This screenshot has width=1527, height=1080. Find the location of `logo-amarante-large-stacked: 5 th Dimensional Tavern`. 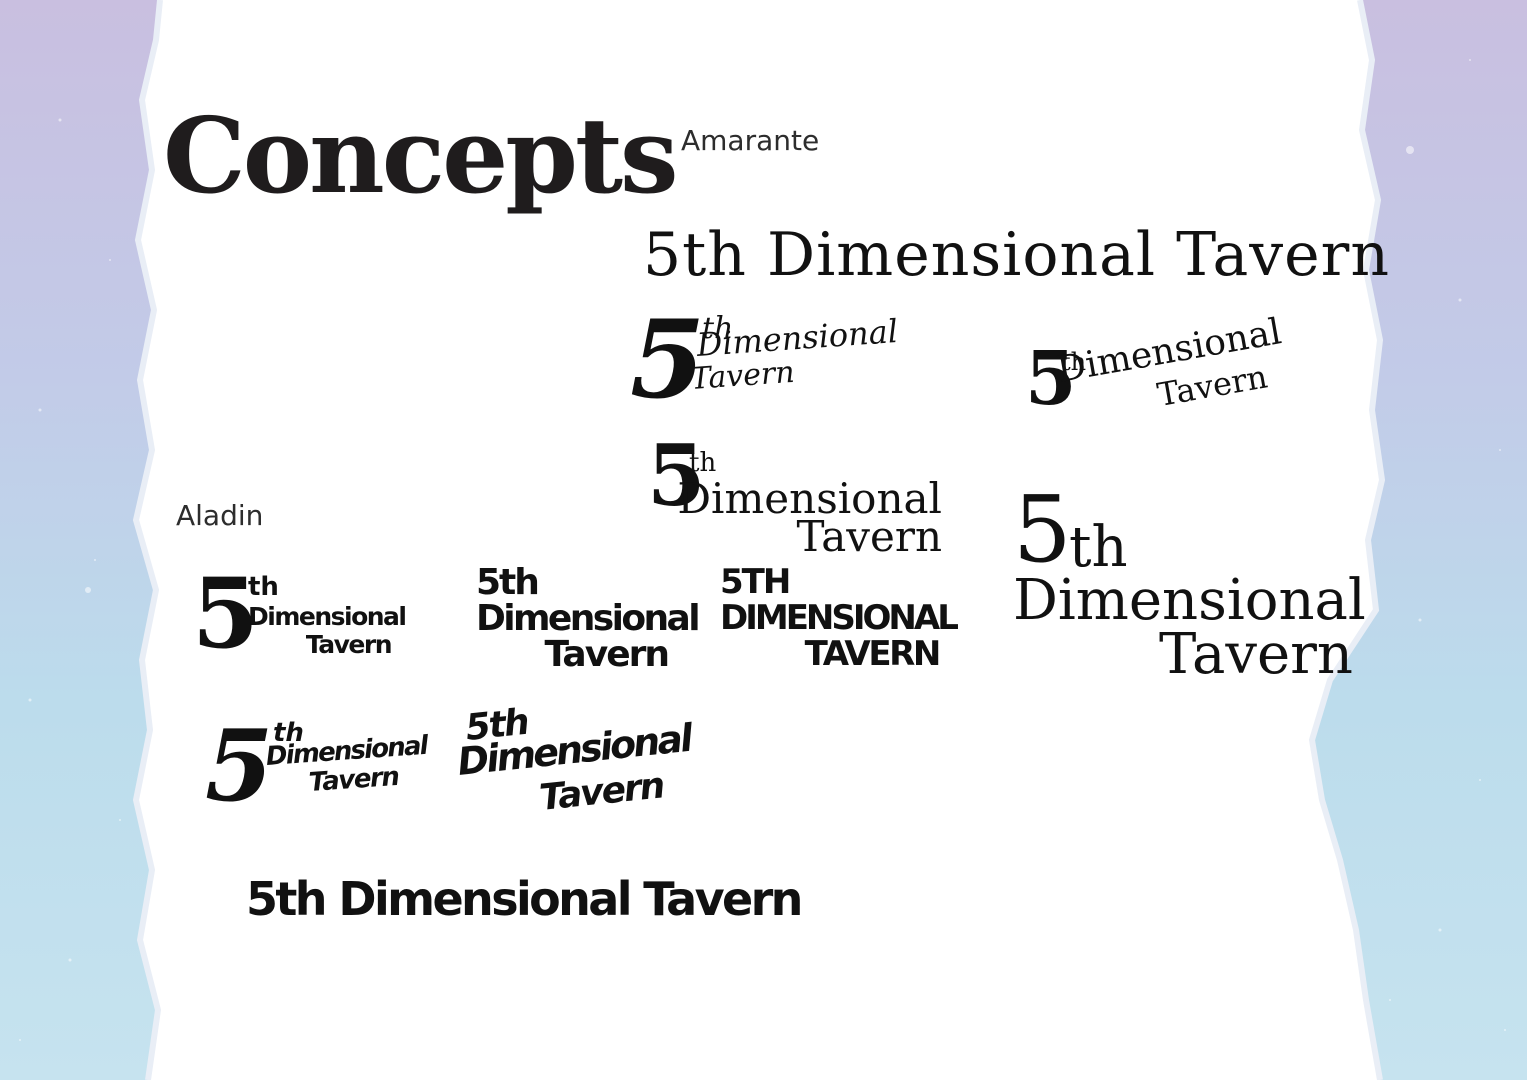

logo-amarante-large-stacked: 5 th Dimensional Tavern is located at coordinates (1189, 585).